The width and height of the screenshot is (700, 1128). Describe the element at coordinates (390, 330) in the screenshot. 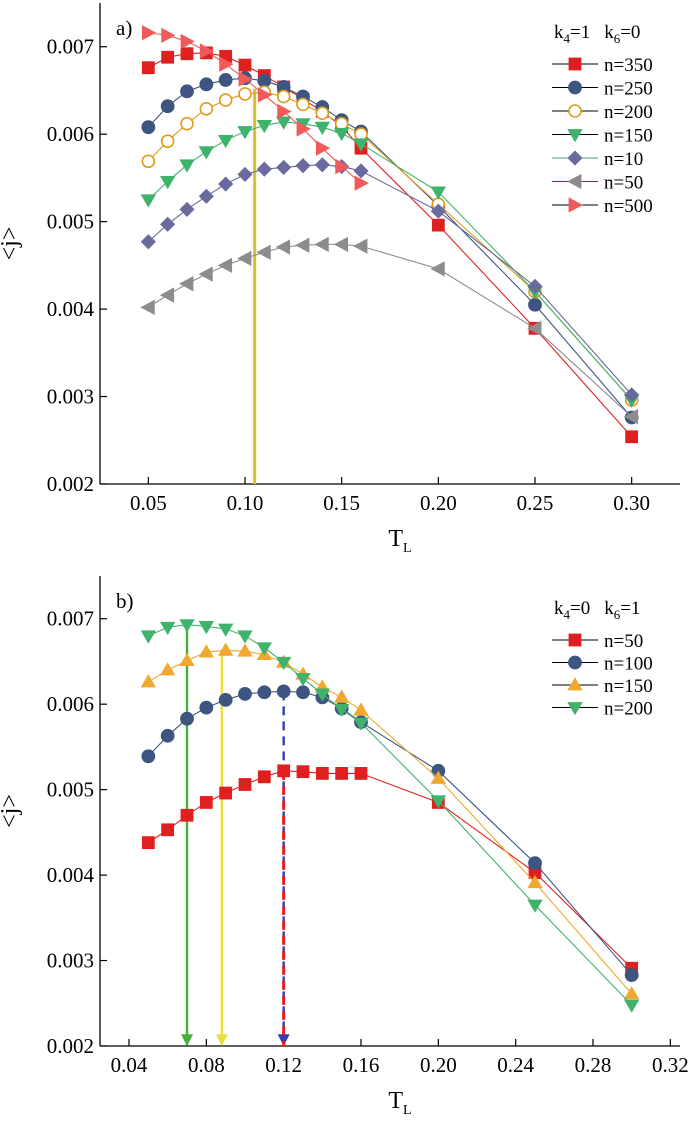

I see `series-line` at that location.